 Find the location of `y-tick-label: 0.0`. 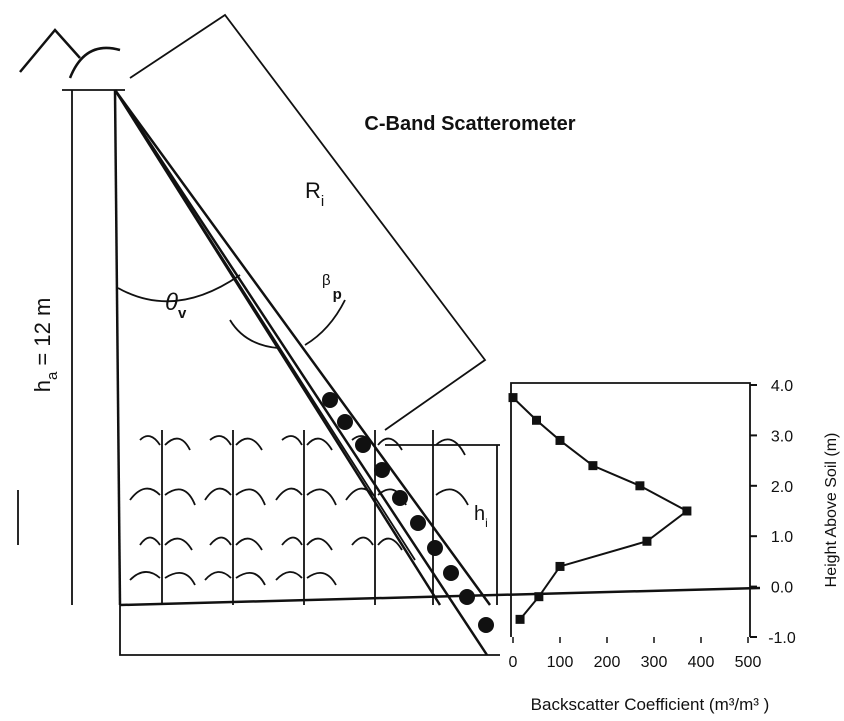

y-tick-label: 0.0 is located at coordinates (782, 588).